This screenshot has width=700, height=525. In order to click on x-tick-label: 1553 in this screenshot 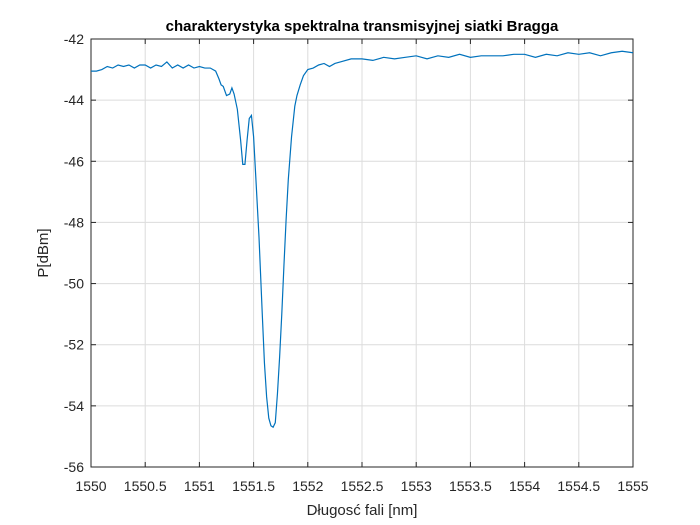, I will do `click(416, 486)`.